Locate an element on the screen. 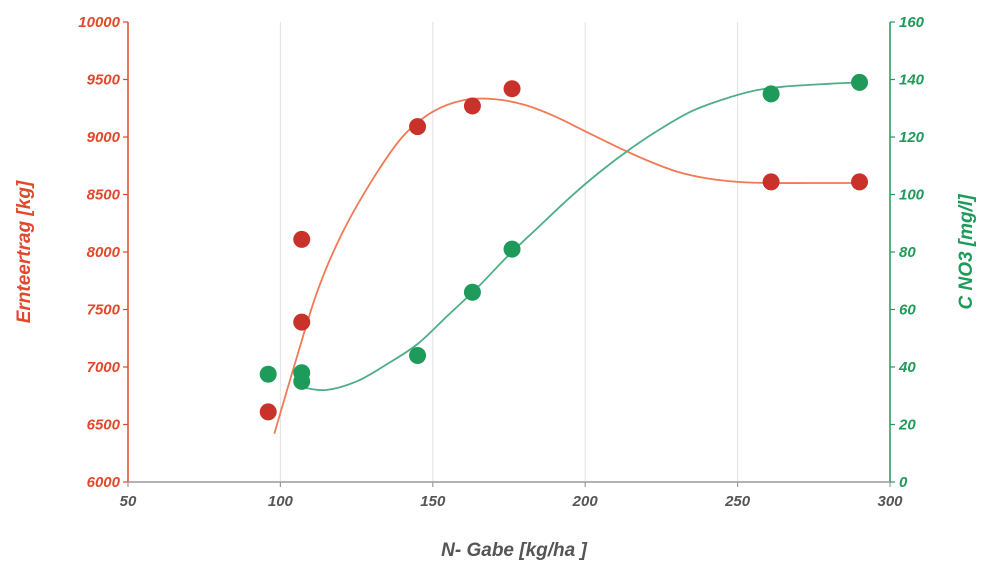 Image resolution: width=984 pixels, height=562 pixels. y-right-tick-label: 140 is located at coordinates (912, 80).